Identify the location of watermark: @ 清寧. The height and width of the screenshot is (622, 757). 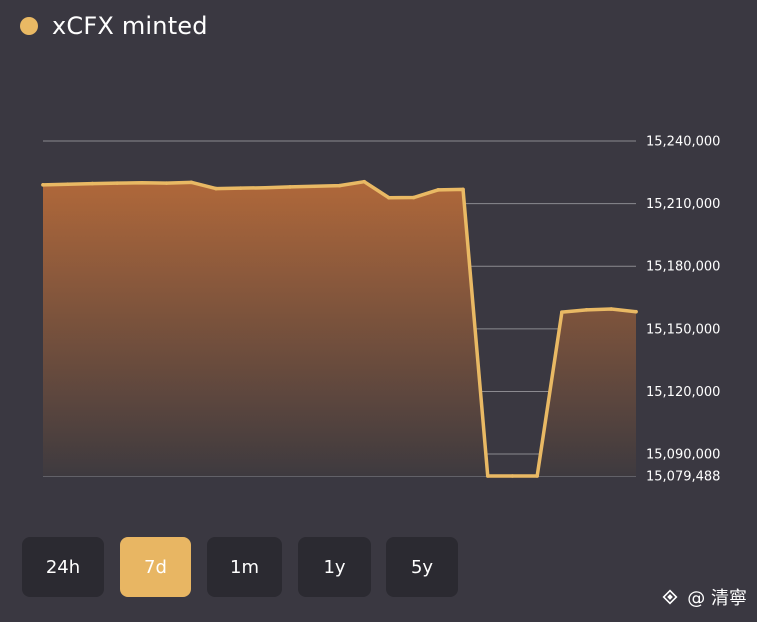
(703, 597).